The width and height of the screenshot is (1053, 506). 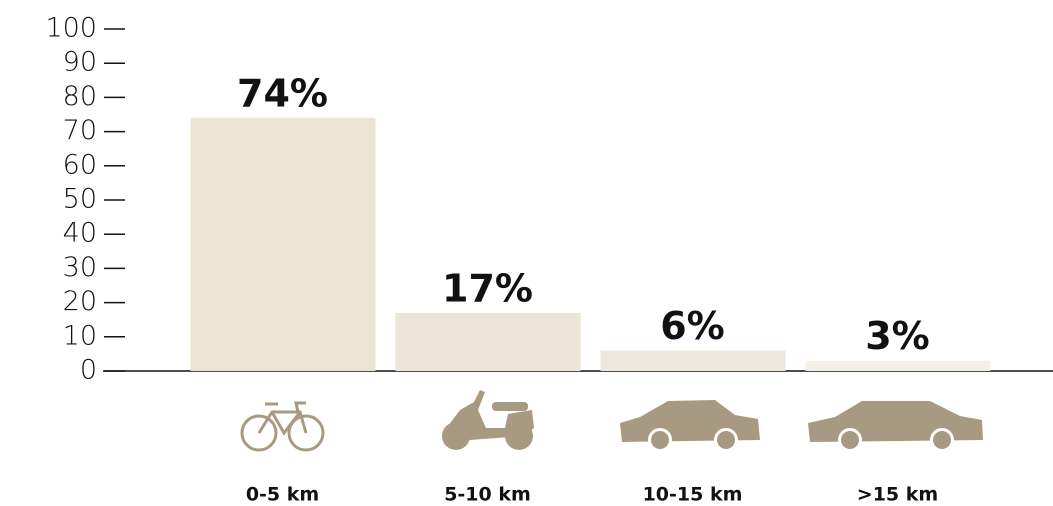 I want to click on x-tick-label: 10-15 km, so click(x=693, y=495).